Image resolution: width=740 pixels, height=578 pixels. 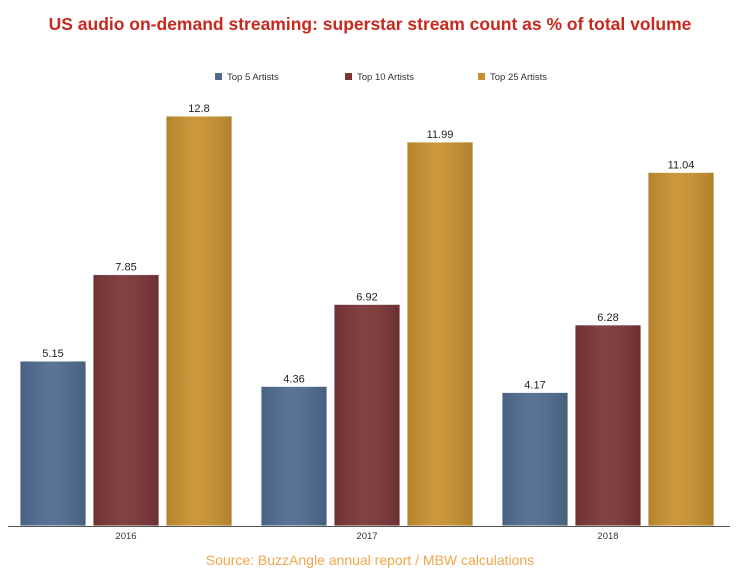 I want to click on value-label-2018-series-2: 6.28, so click(x=607, y=318).